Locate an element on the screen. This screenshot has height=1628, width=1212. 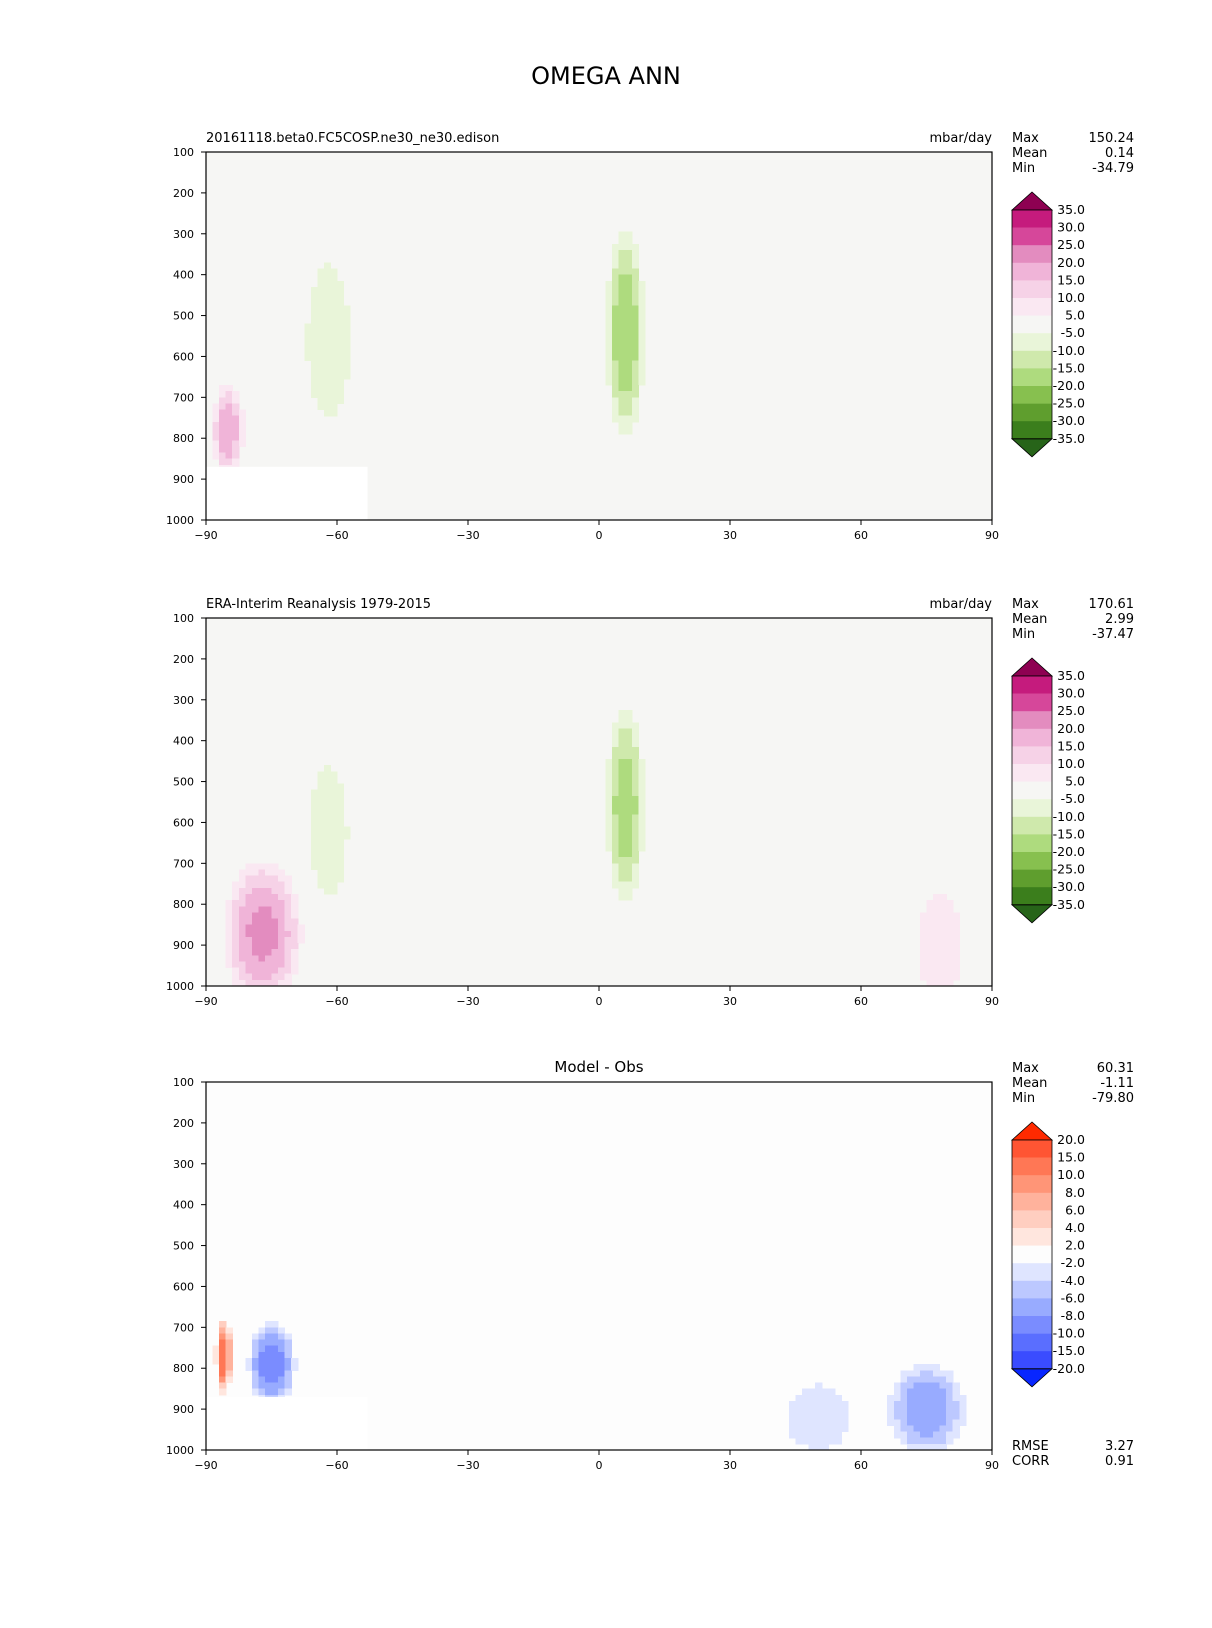
colorbar-frame is located at coordinates (1032, 790).